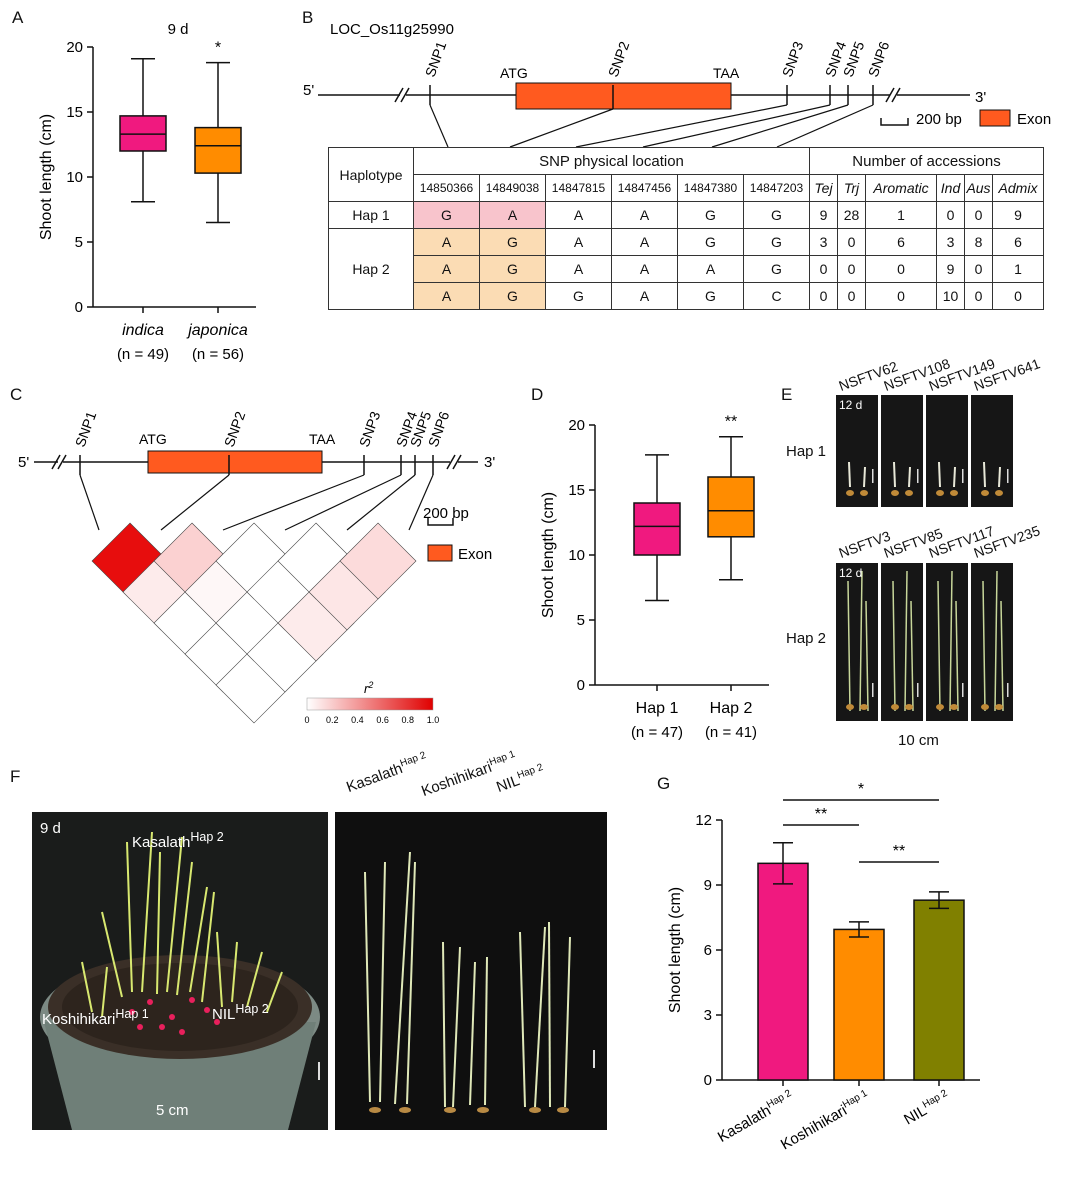 The width and height of the screenshot is (1080, 1181). Describe the element at coordinates (332, 720) in the screenshot. I see `r2-tick-label: 0.2` at that location.